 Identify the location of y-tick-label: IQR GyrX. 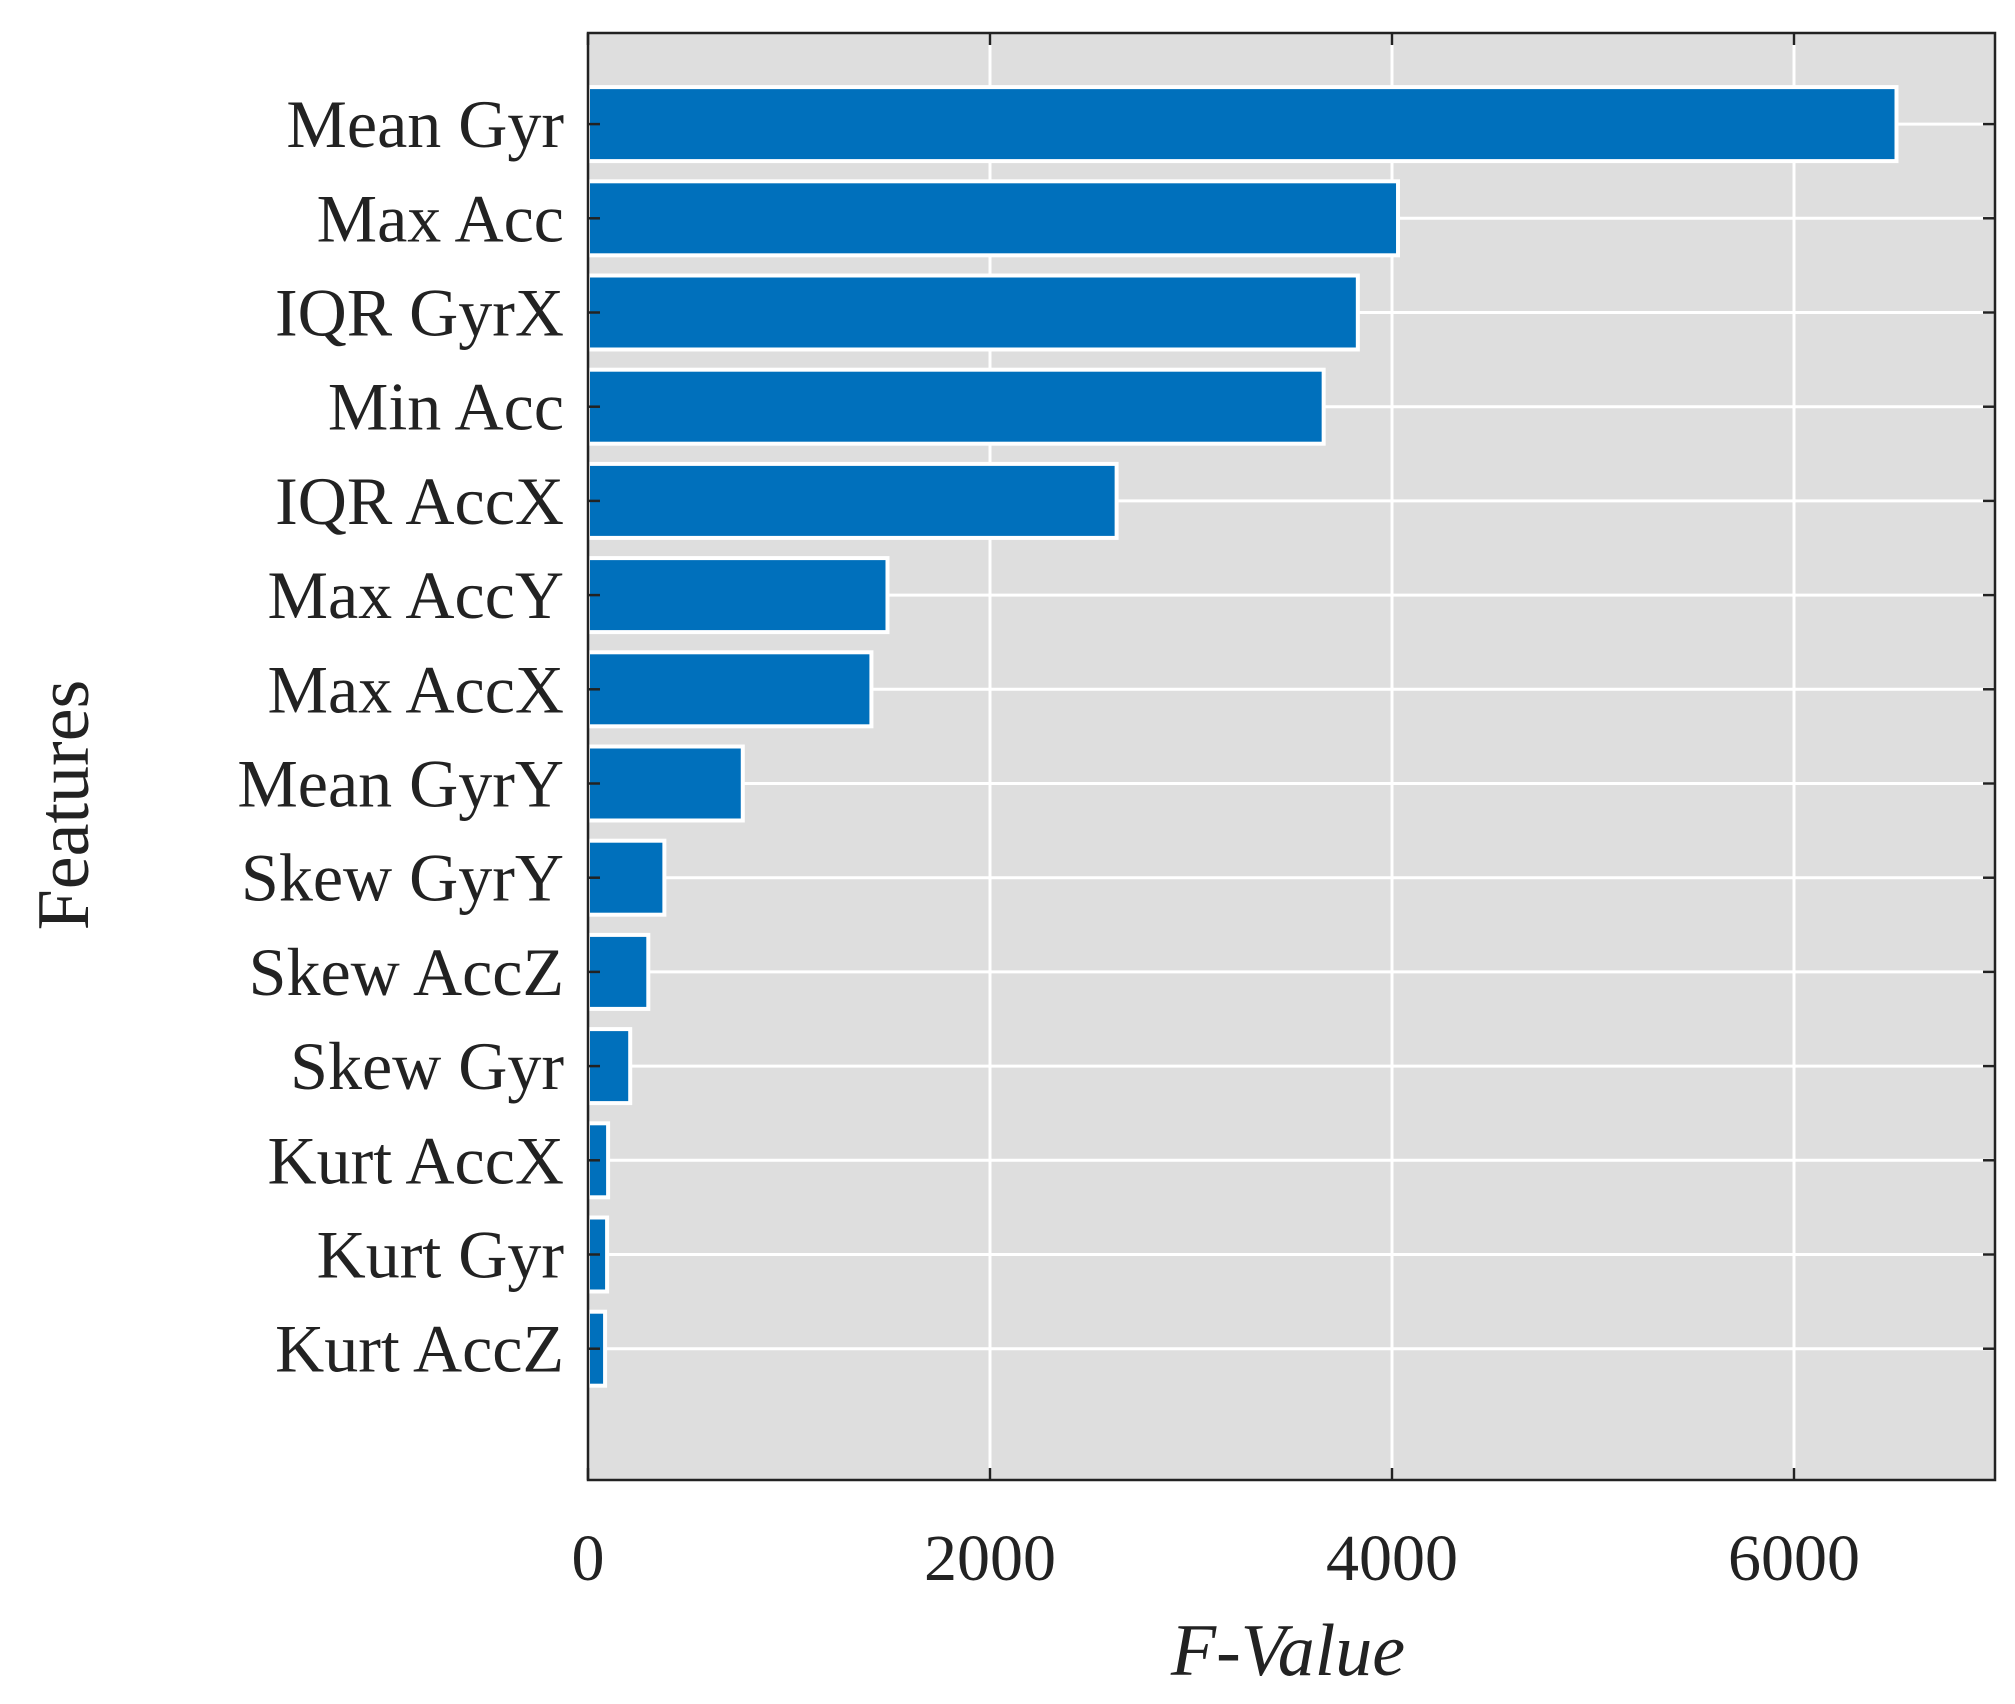
(419, 313).